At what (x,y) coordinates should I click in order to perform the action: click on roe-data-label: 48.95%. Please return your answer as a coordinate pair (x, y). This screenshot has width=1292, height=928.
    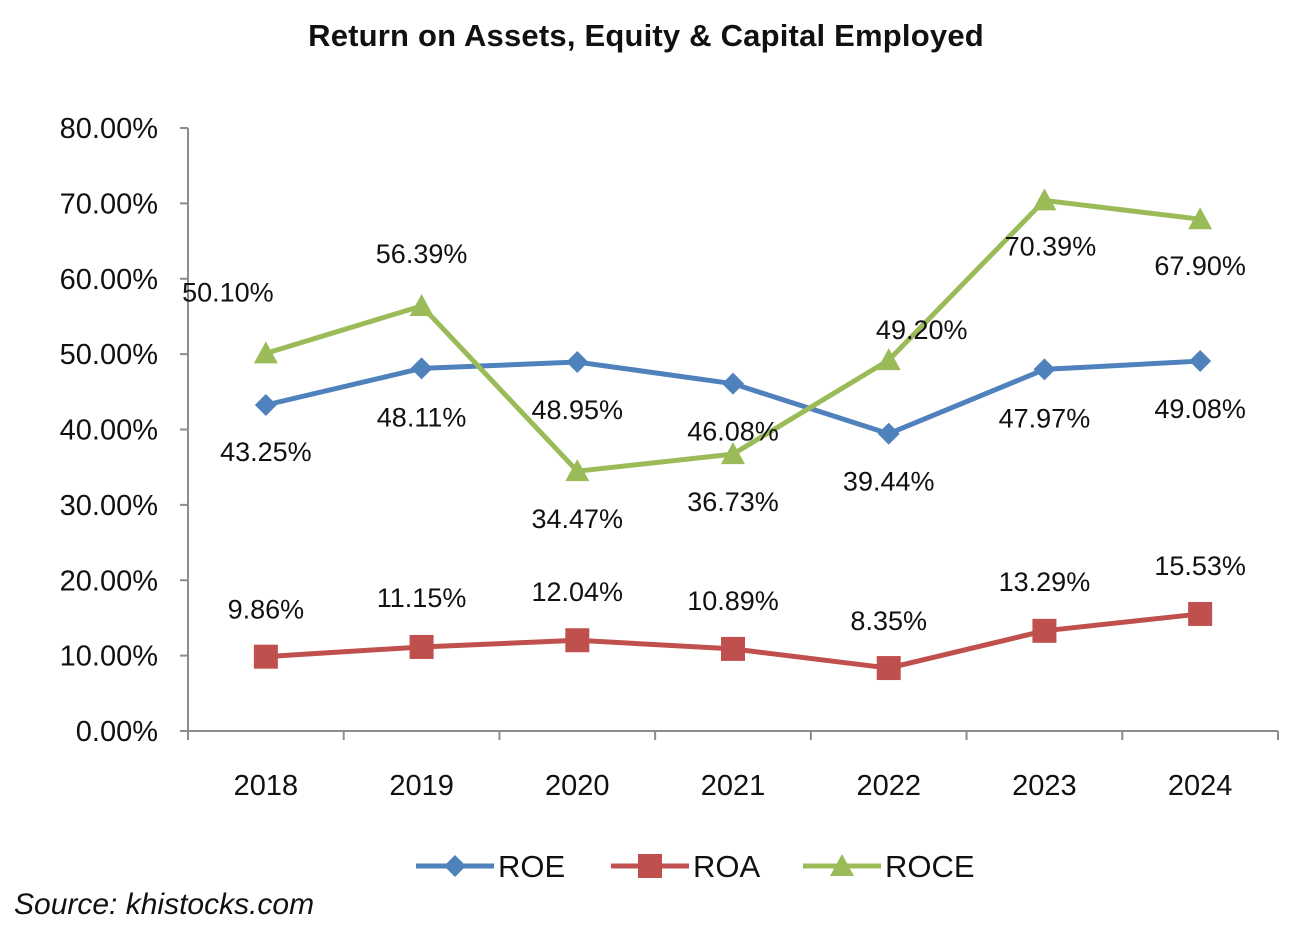
    Looking at the image, I should click on (577, 410).